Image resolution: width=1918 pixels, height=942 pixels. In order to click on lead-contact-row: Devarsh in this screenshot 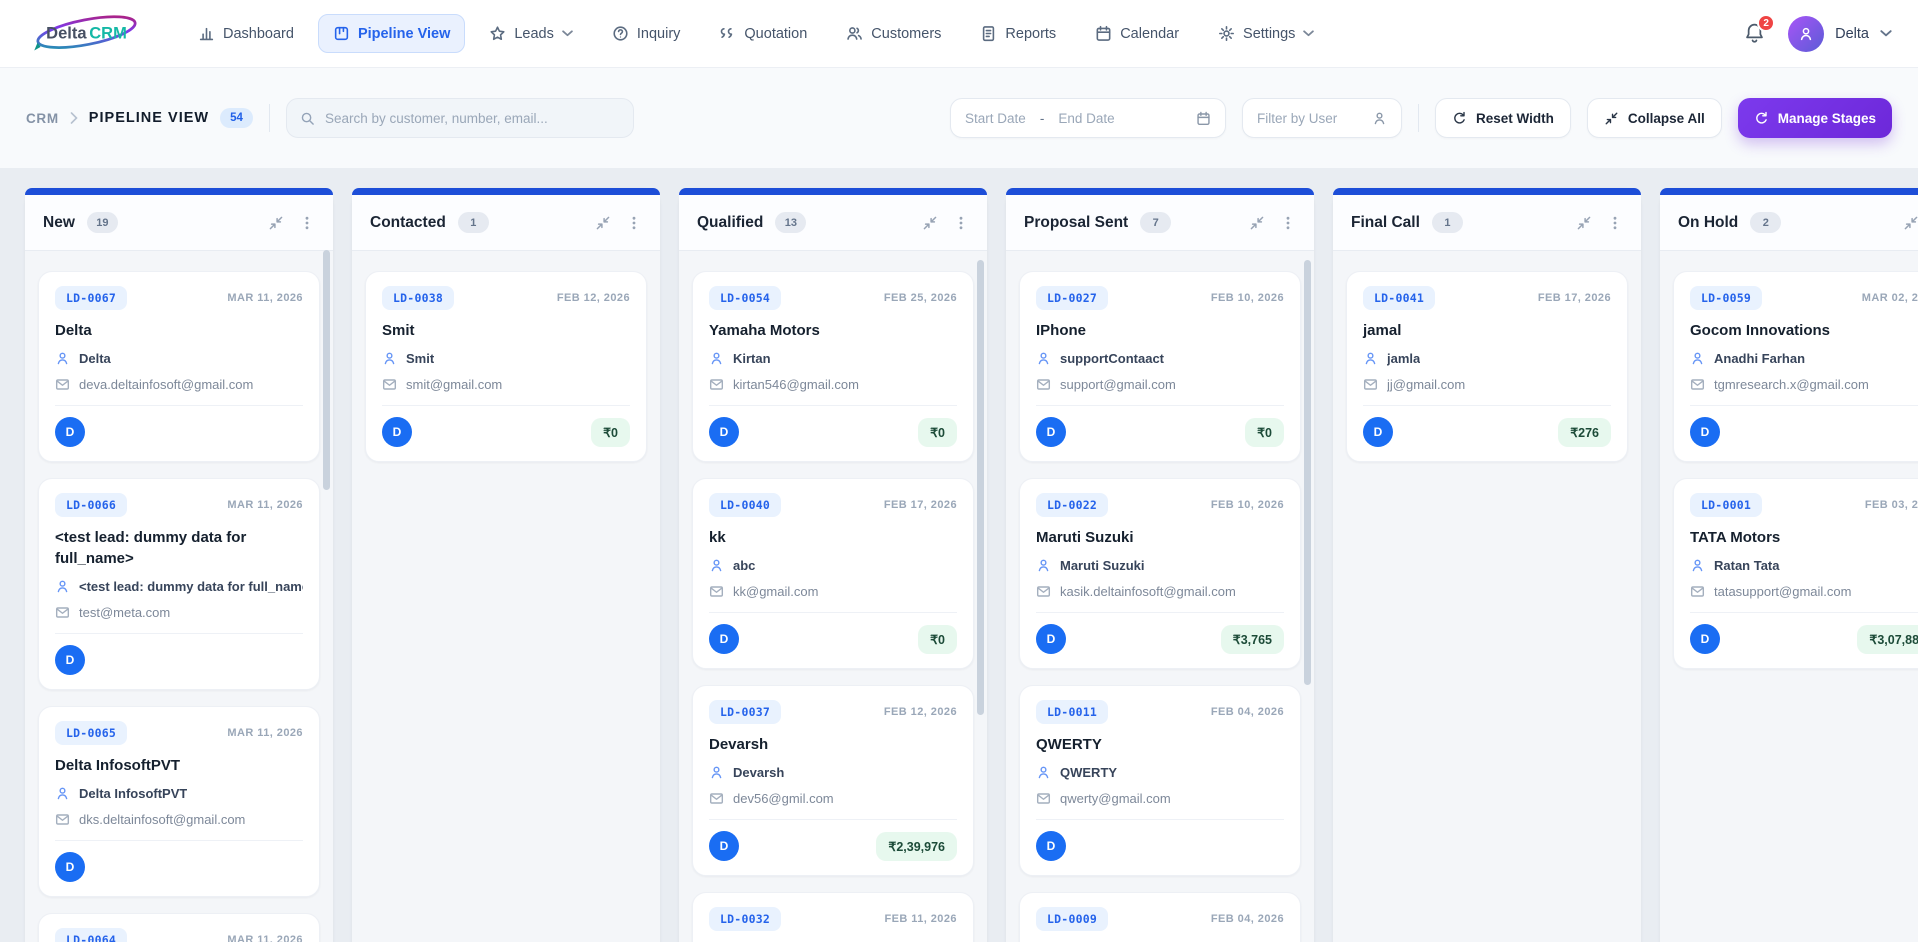, I will do `click(833, 772)`.